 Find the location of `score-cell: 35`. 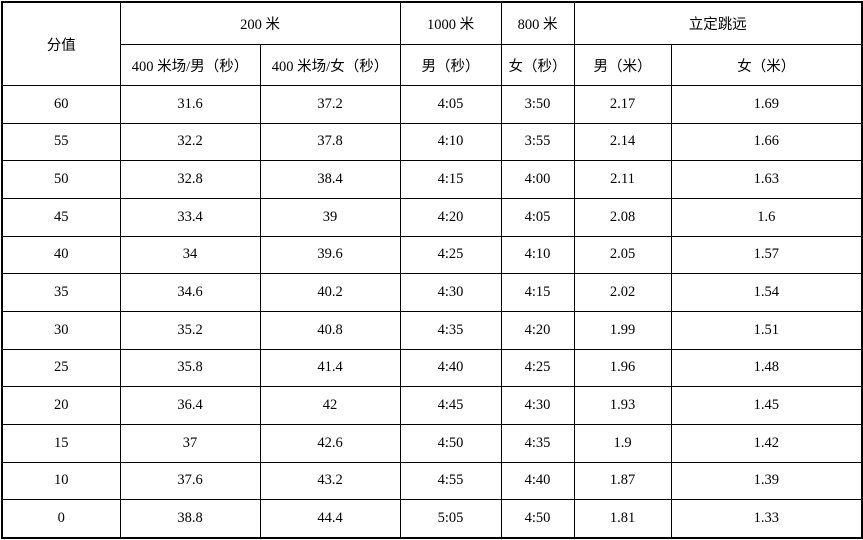

score-cell: 35 is located at coordinates (61, 292).